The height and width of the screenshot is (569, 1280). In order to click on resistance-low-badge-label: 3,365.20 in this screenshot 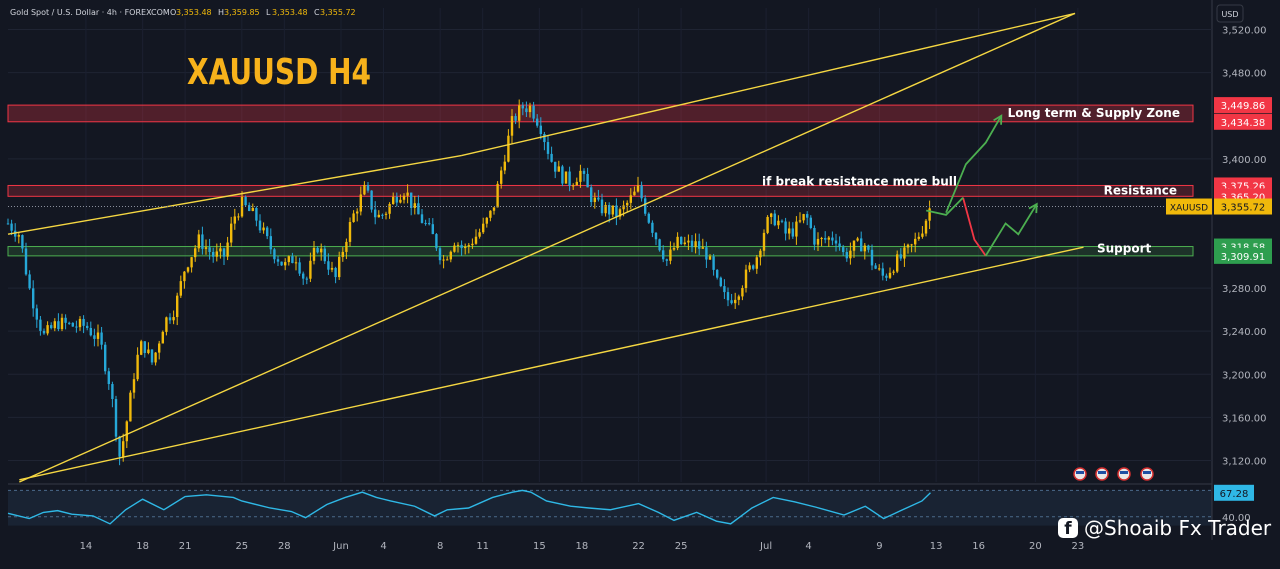, I will do `click(1243, 197)`.